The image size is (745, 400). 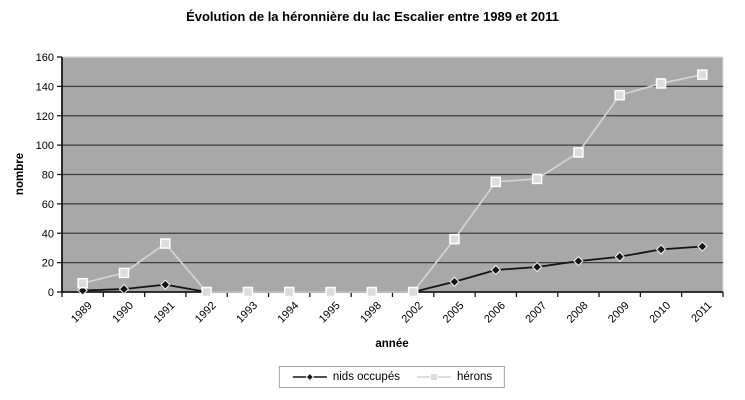 I want to click on herons-point-2010, so click(x=661, y=83).